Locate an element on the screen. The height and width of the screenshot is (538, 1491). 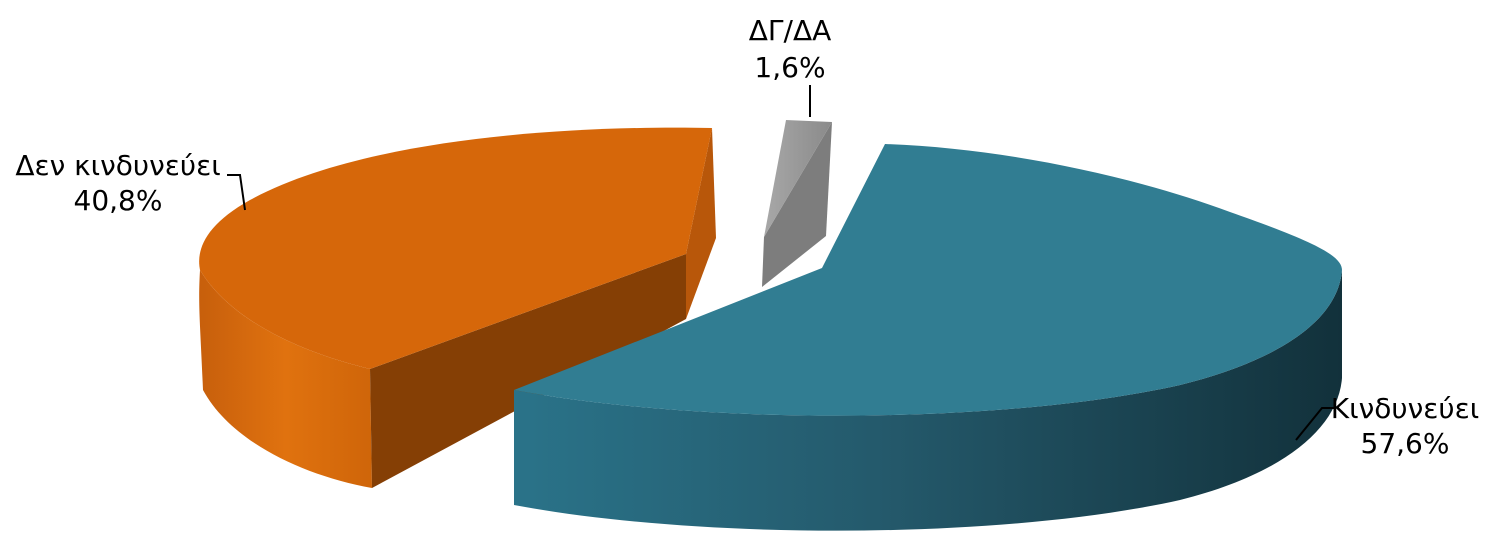
slice-den-kindyneuei-back is located at coordinates (701, 223).